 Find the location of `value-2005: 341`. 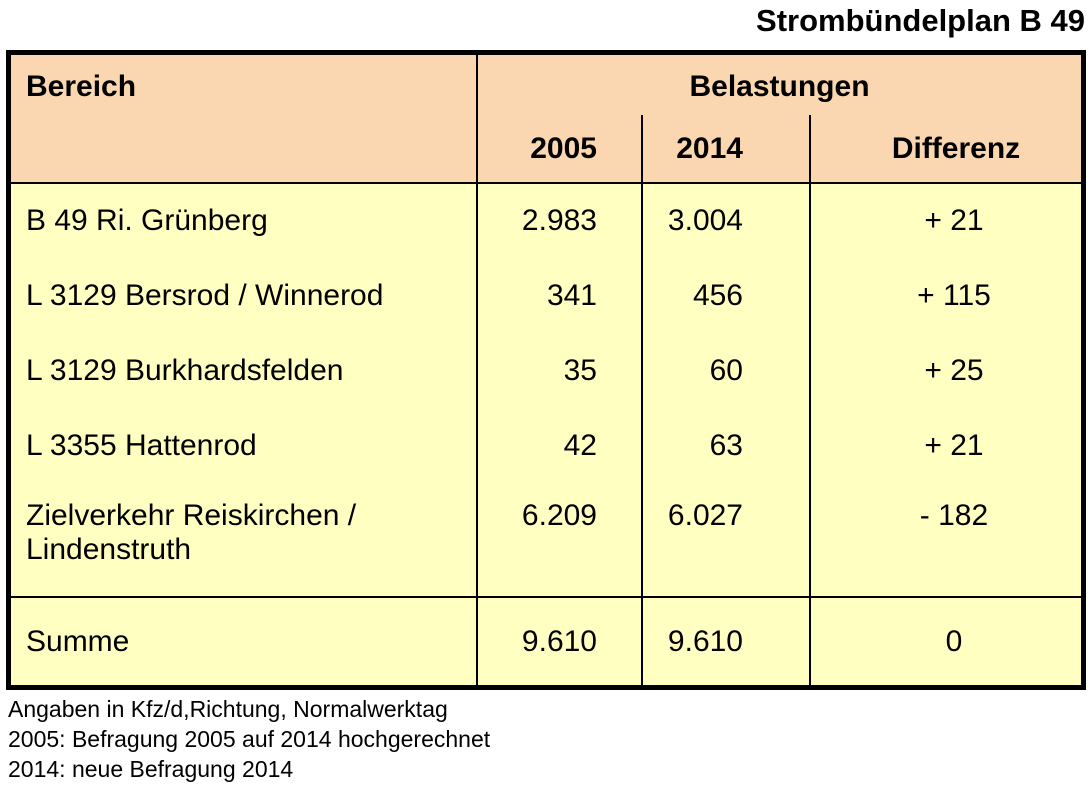

value-2005: 341 is located at coordinates (560, 295).